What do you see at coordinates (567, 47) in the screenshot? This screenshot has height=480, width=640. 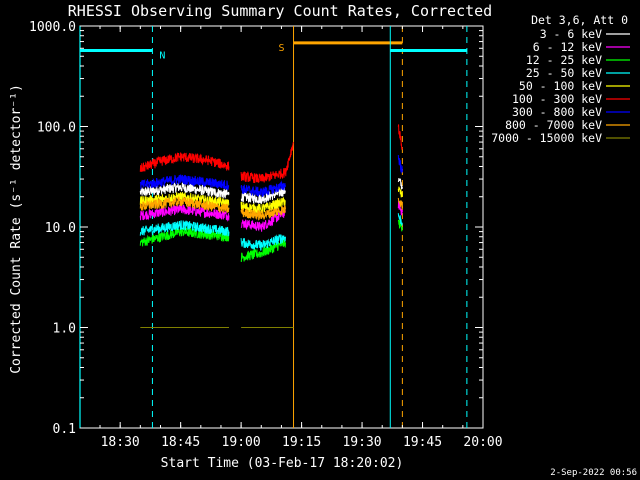 I see `legend-label-1: 6 - 12 keV` at bounding box center [567, 47].